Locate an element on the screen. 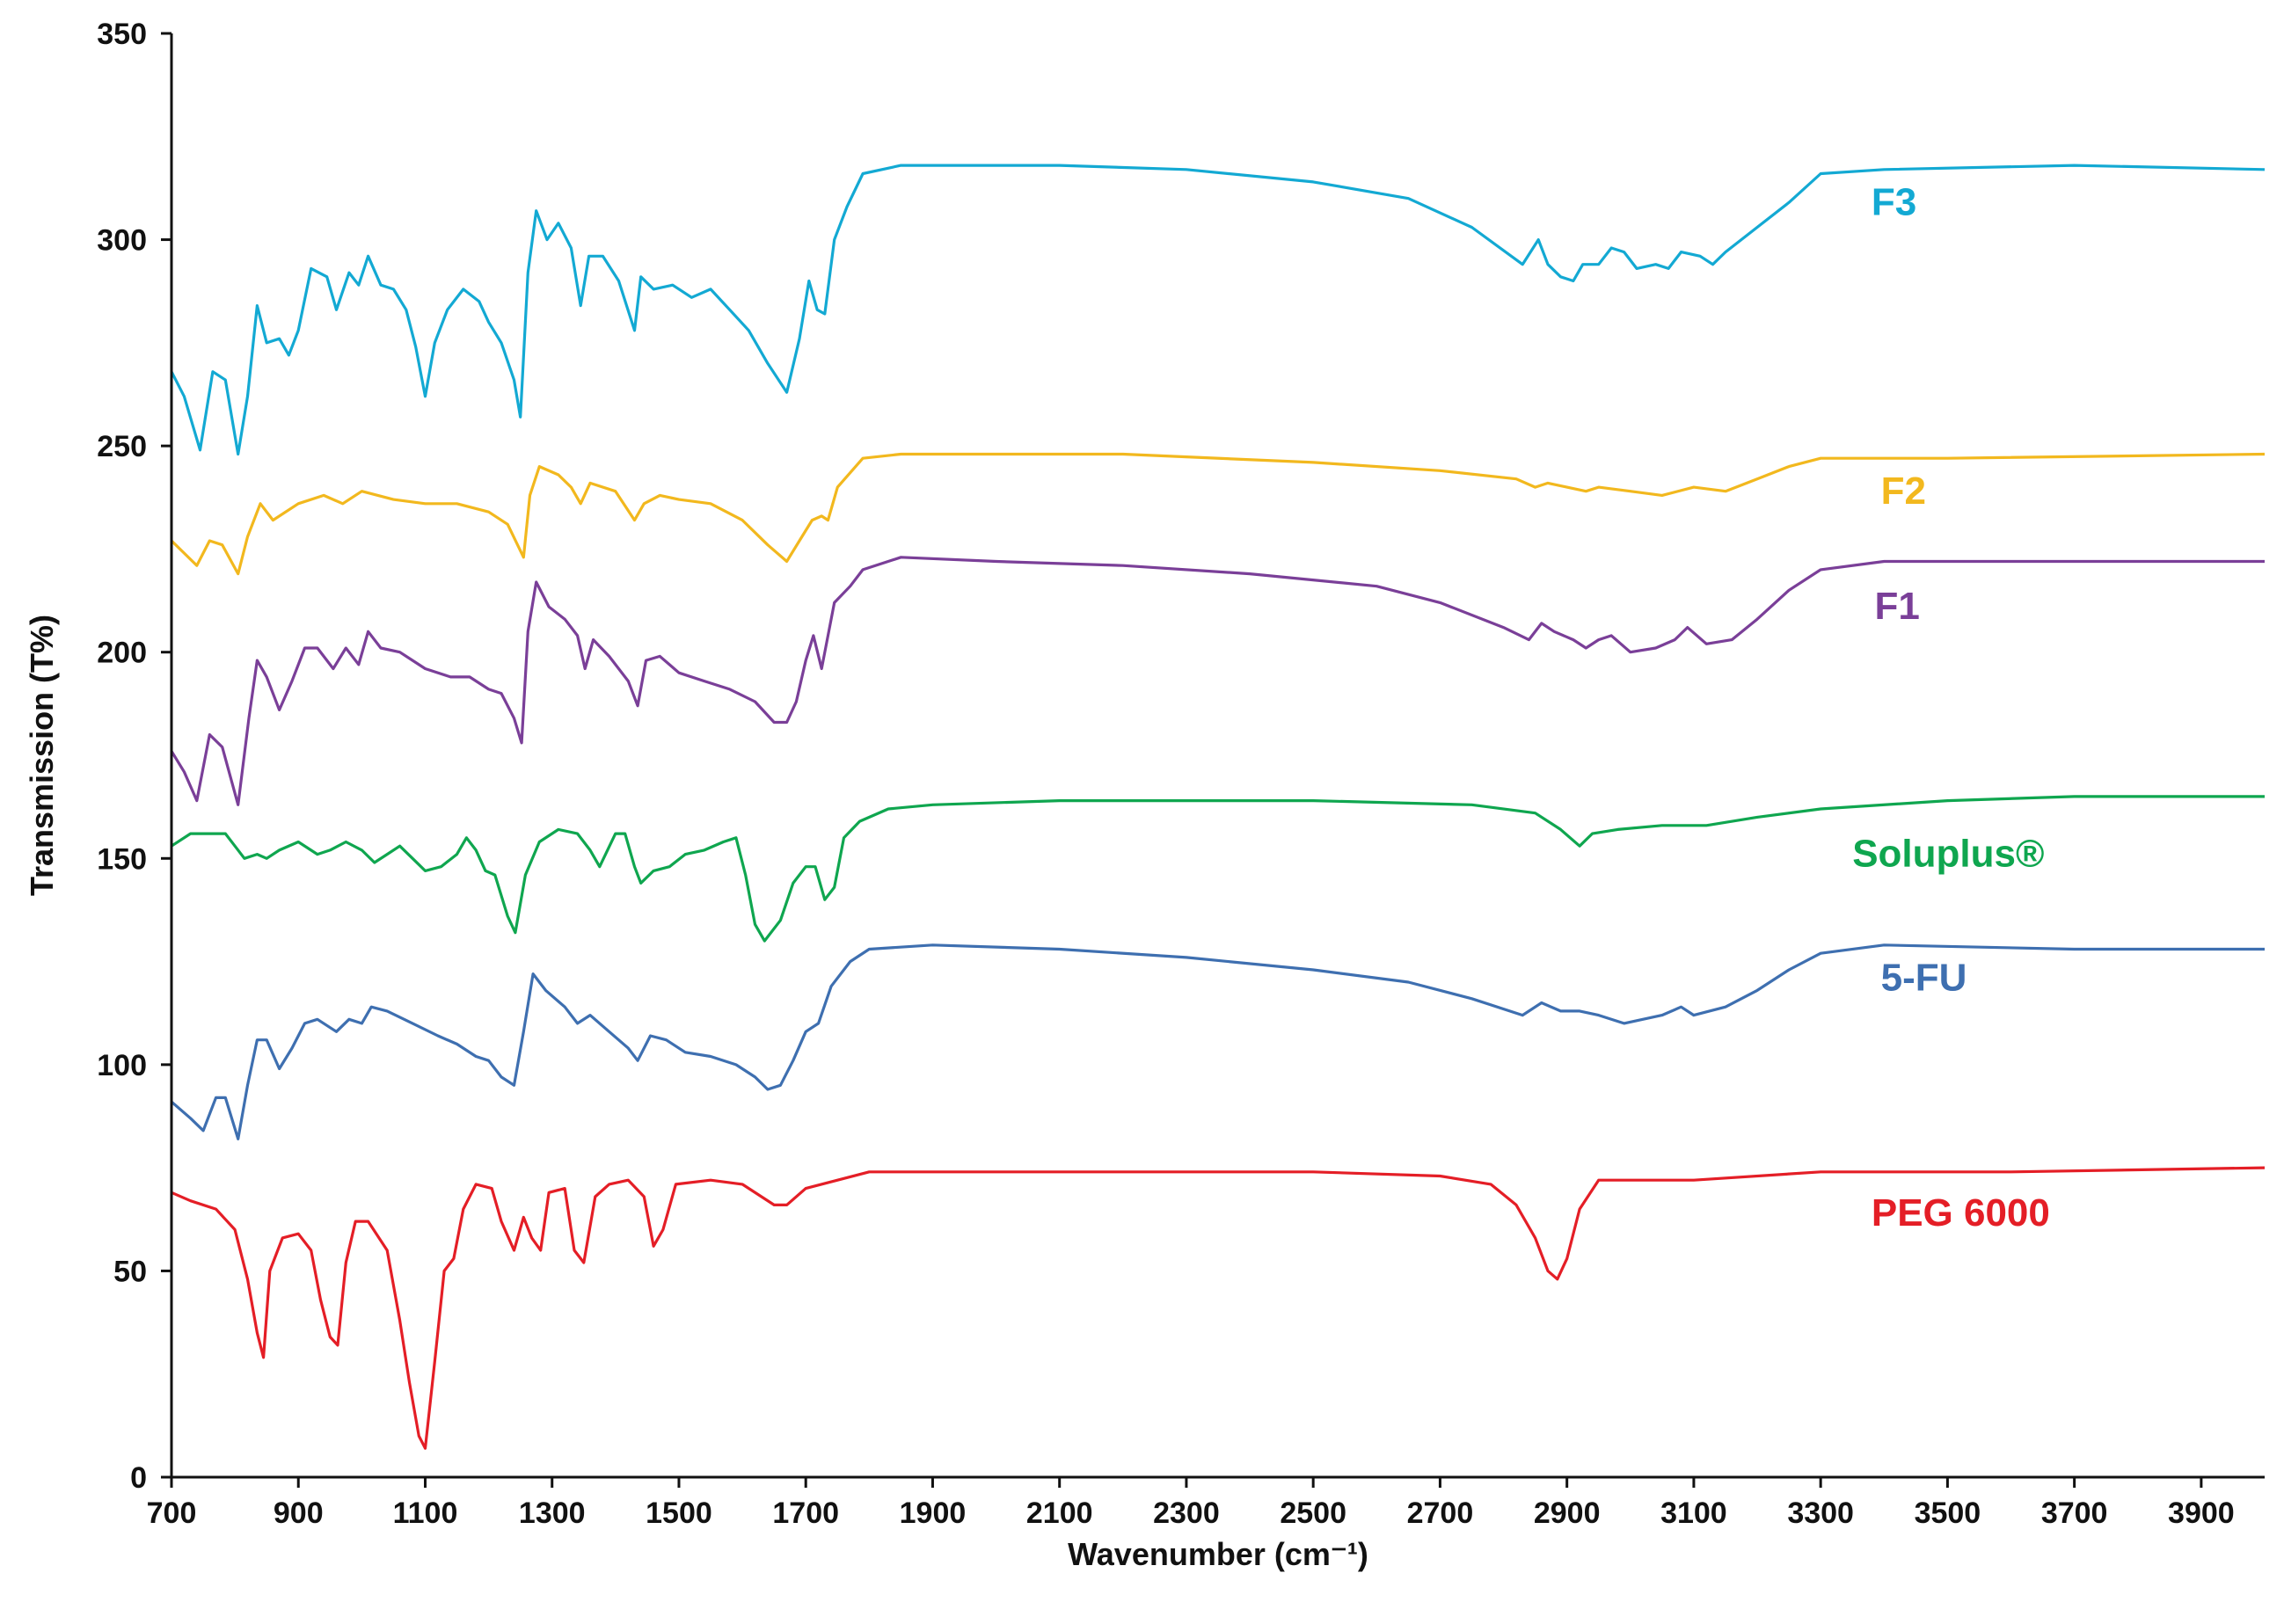  y-tick-label-350: 350 is located at coordinates (122, 34).